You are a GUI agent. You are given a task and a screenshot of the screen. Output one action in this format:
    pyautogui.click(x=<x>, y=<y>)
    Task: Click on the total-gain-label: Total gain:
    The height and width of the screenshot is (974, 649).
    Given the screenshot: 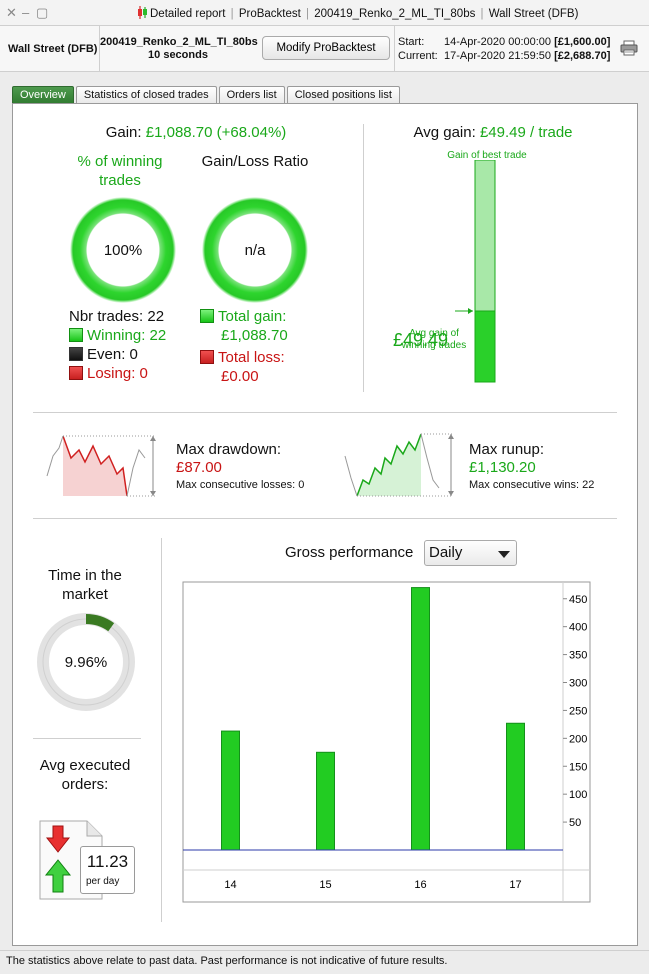 What is the action you would take?
    pyautogui.click(x=252, y=316)
    